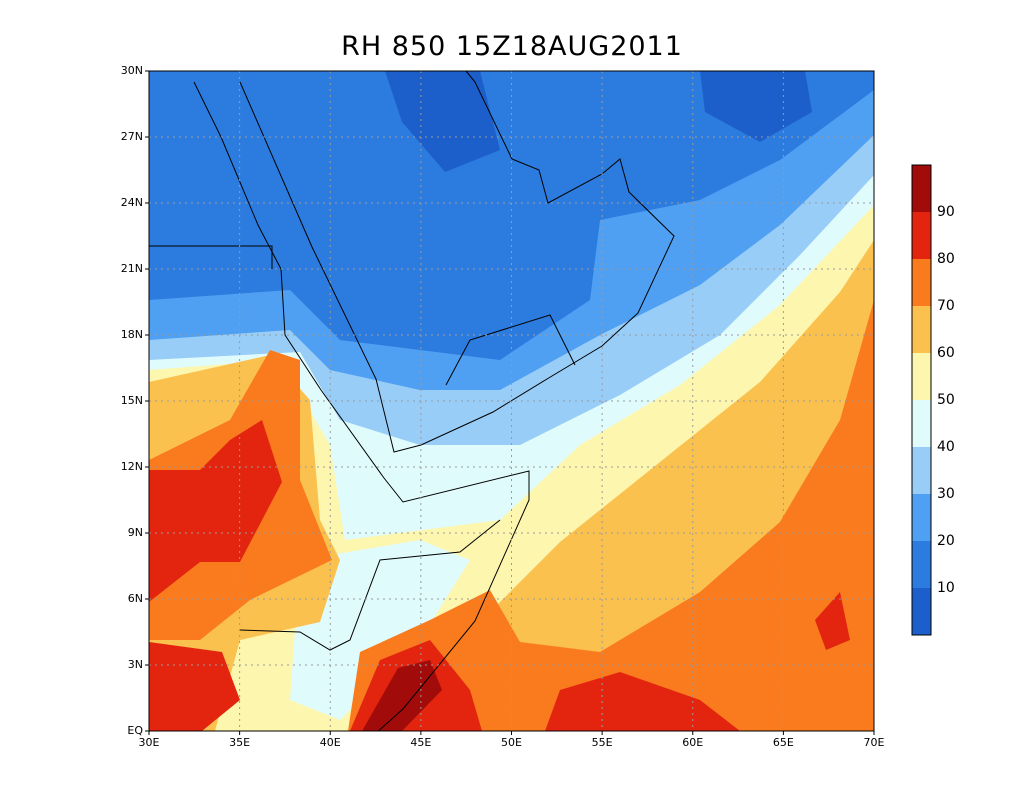 Image resolution: width=1024 pixels, height=800 pixels. I want to click on colorbar-label: 20, so click(946, 541).